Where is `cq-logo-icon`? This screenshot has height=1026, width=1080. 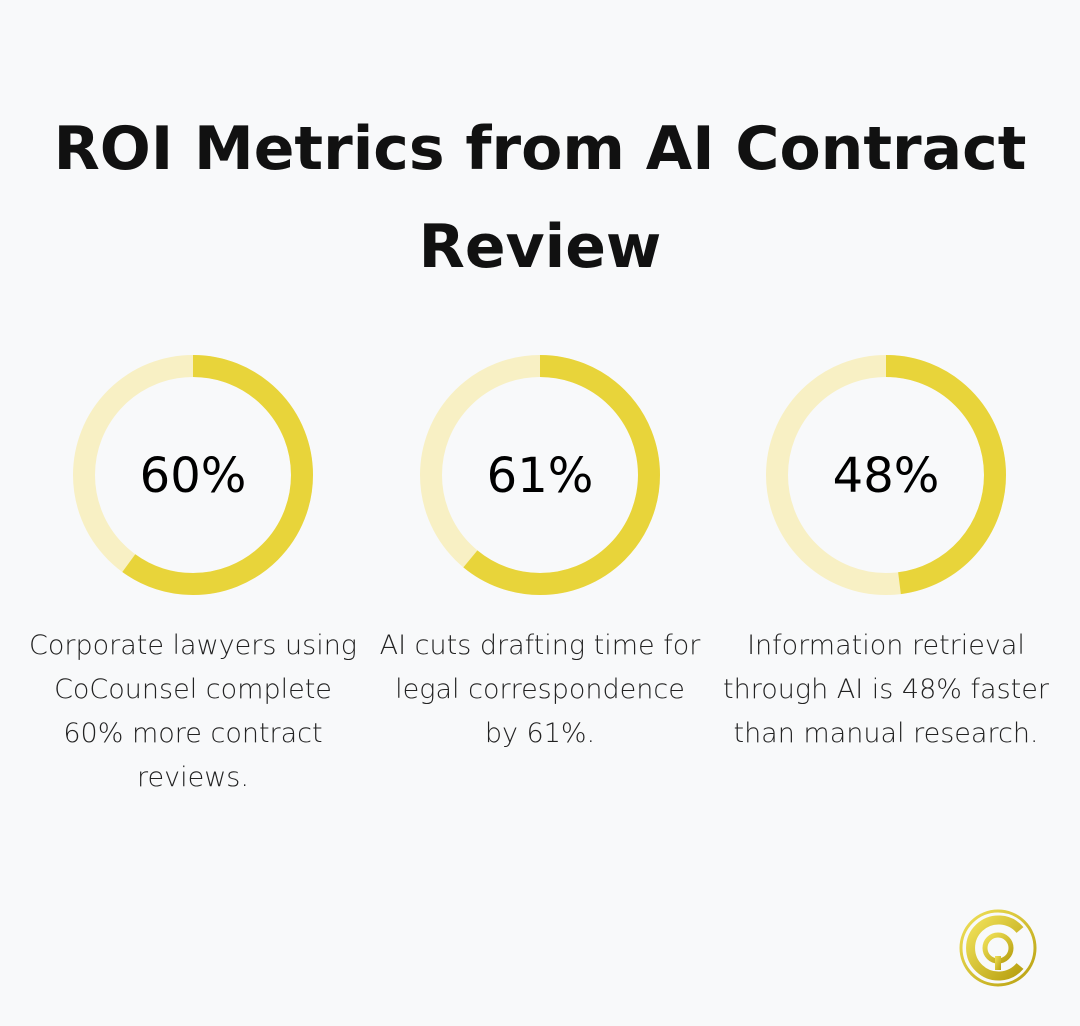
cq-logo-icon is located at coordinates (998, 948).